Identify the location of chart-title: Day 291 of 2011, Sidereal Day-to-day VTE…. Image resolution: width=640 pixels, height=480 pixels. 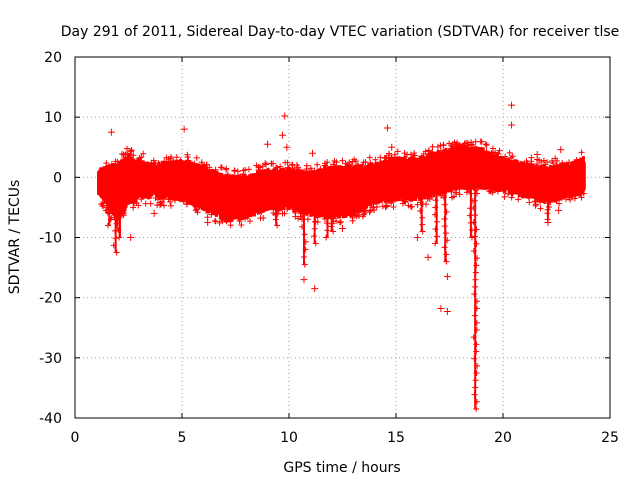
(340, 32).